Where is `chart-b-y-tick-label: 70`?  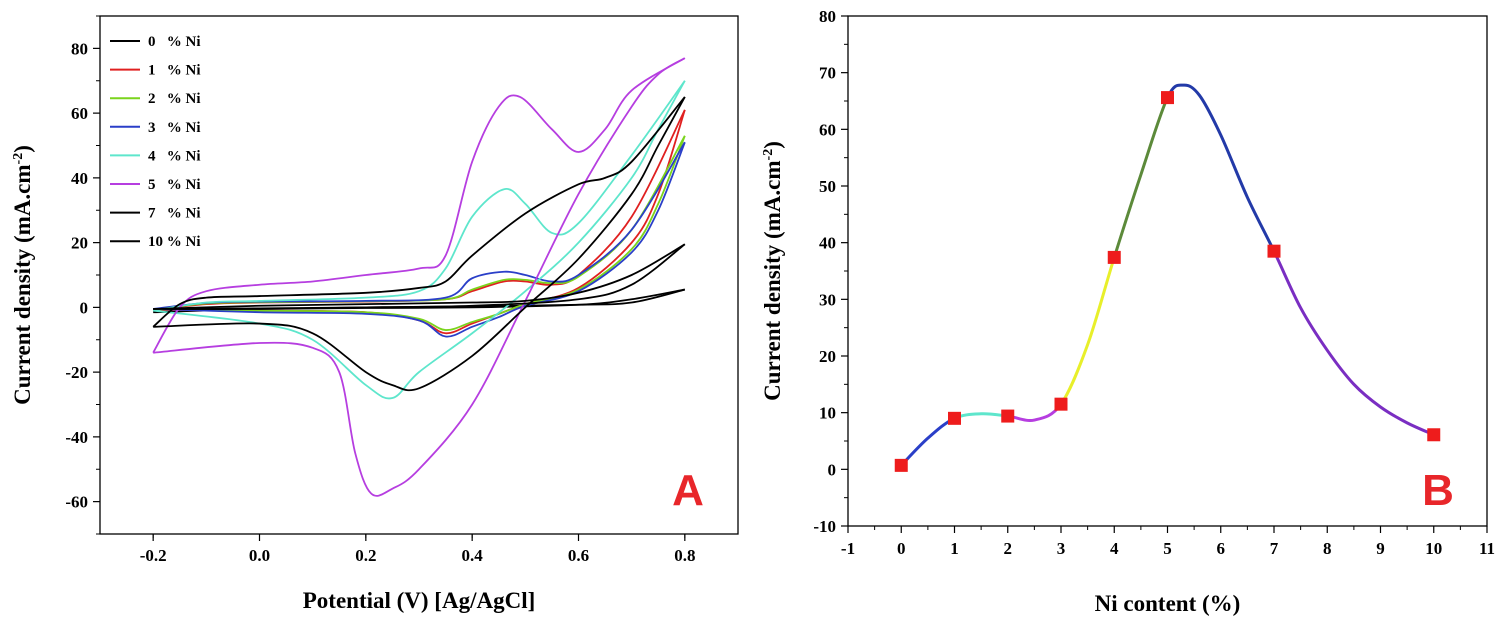
chart-b-y-tick-label: 70 is located at coordinates (827, 73).